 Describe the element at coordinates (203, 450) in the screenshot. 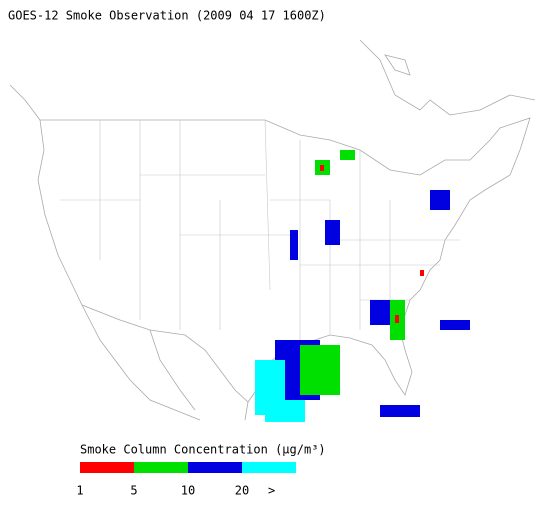

I see `legend-title: Smoke Column Concentration (μg/m³)` at that location.